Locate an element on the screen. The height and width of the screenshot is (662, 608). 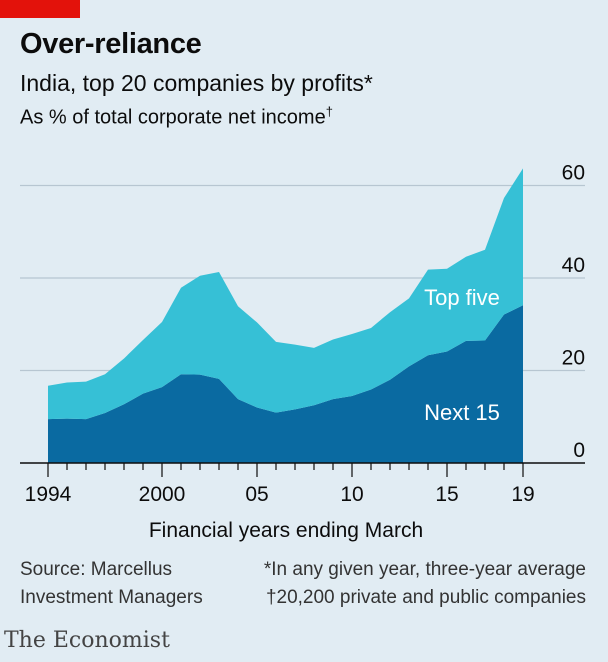
x-tick-label: 19 is located at coordinates (522, 494).